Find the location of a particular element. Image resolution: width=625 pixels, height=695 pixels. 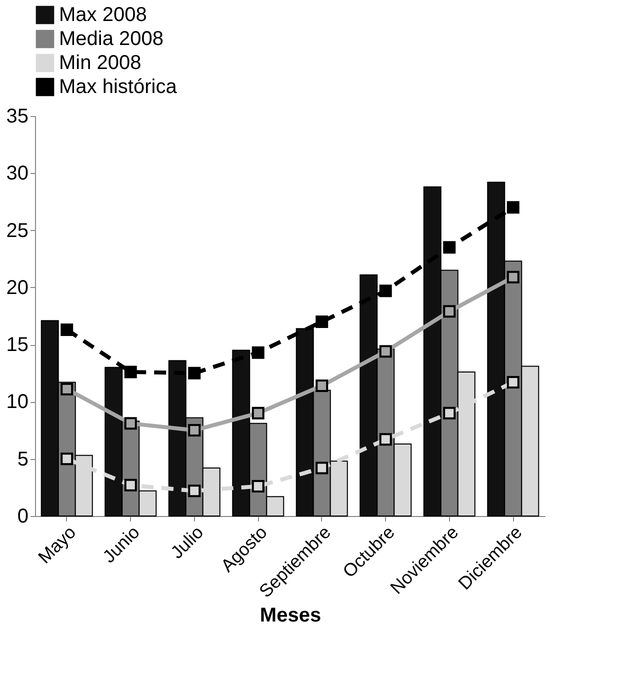

legend-label: Min 2008 is located at coordinates (100, 63).